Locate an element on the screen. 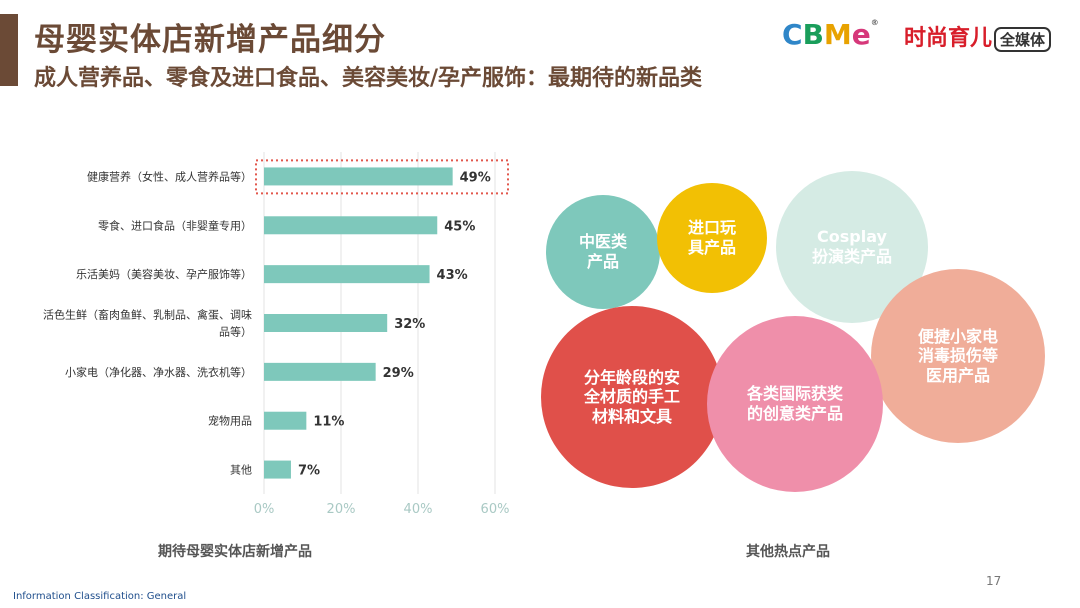  hotspot-bubble: 中医类 产品 is located at coordinates (603, 252).